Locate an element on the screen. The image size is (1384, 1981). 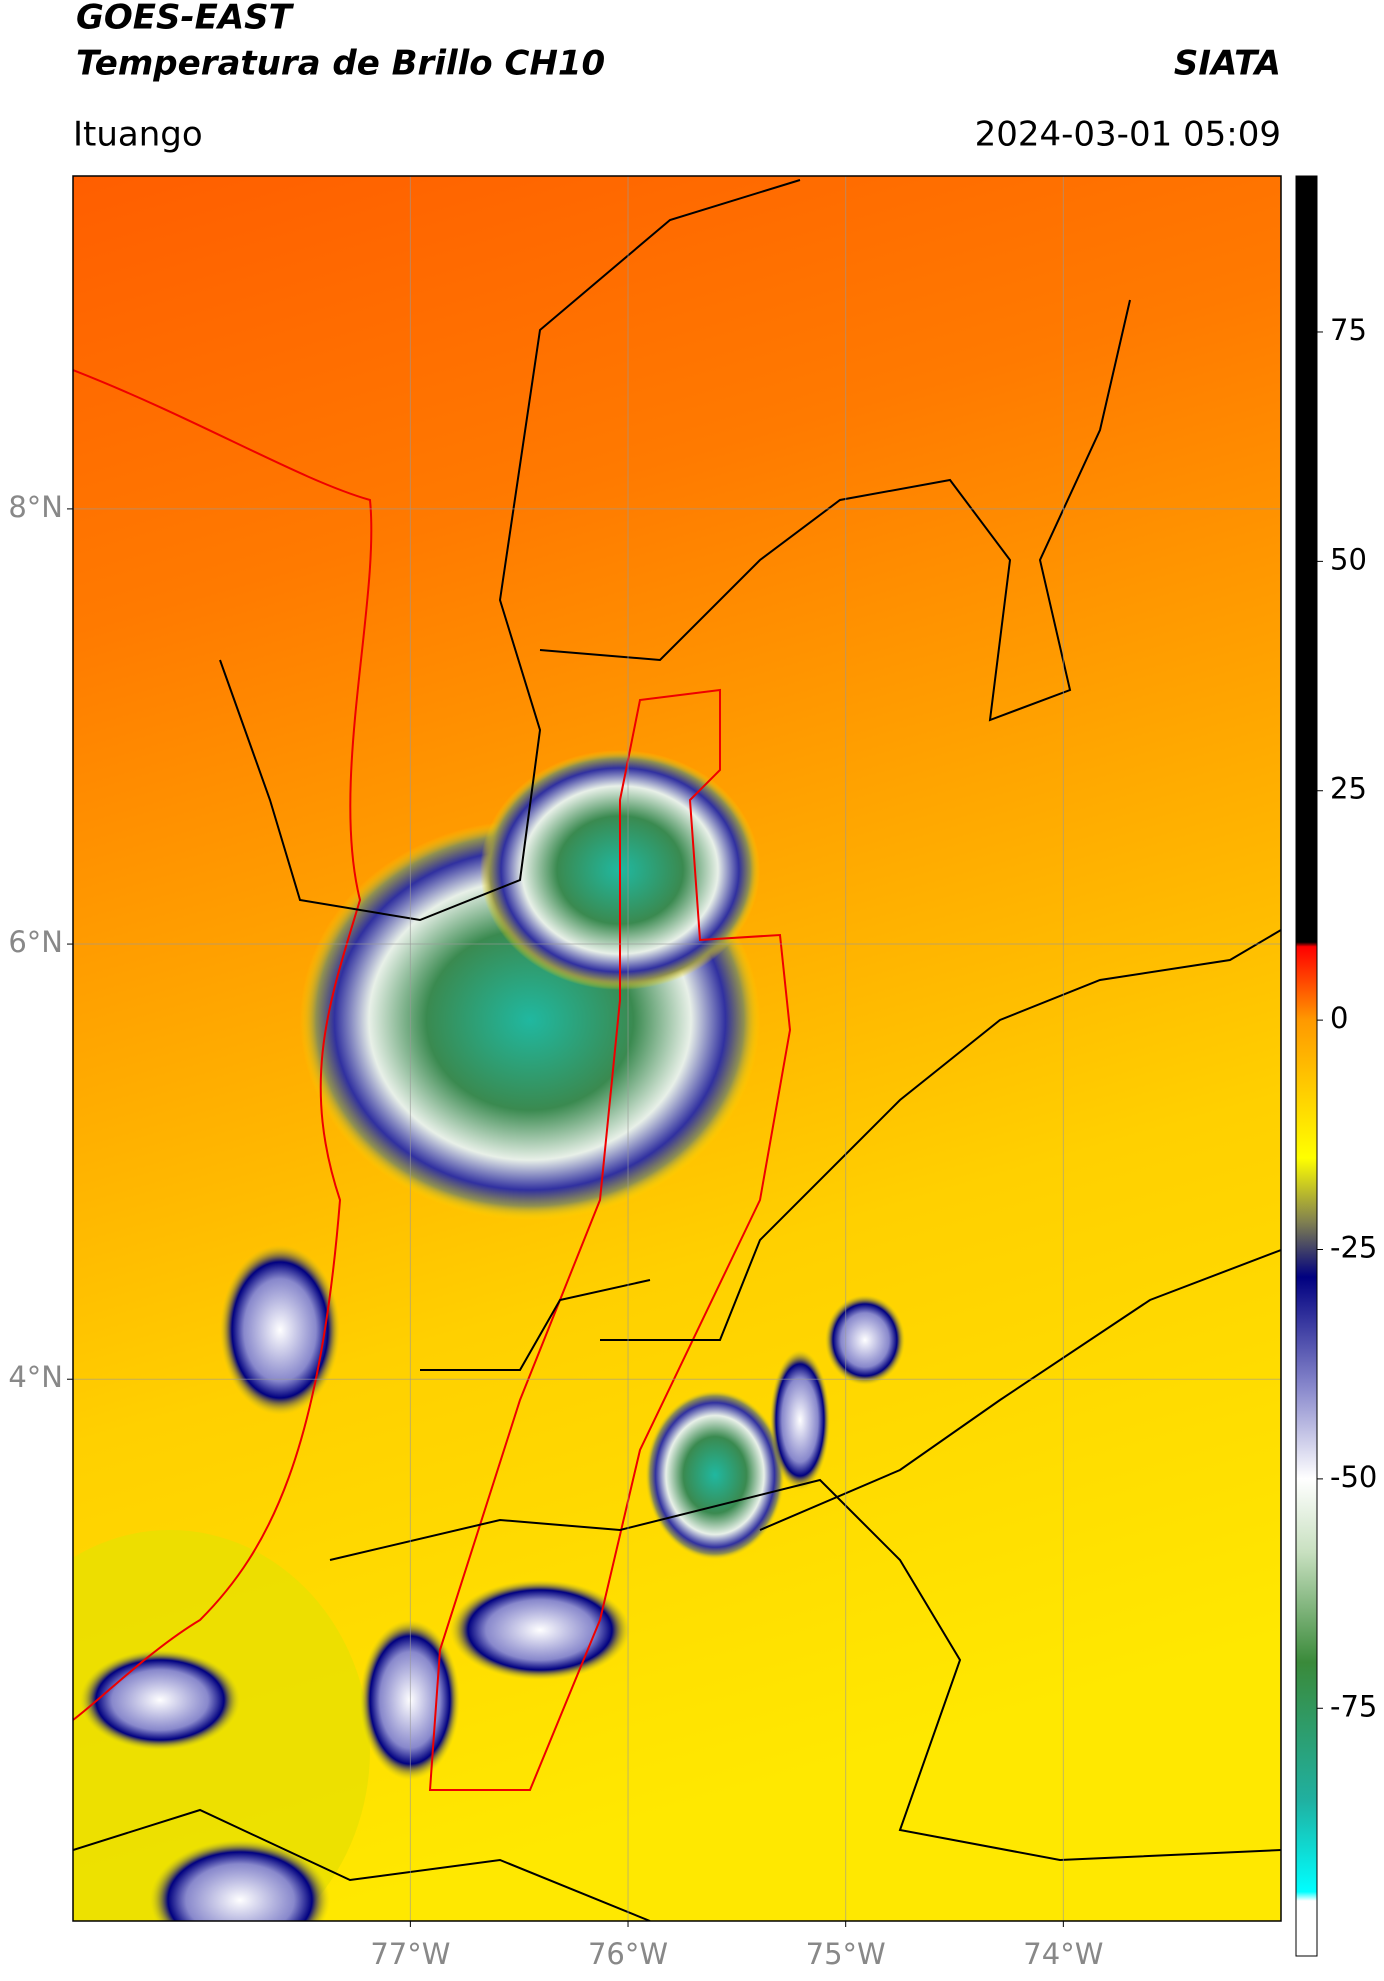
y-tick-label: 8°N is located at coordinates (35, 507).